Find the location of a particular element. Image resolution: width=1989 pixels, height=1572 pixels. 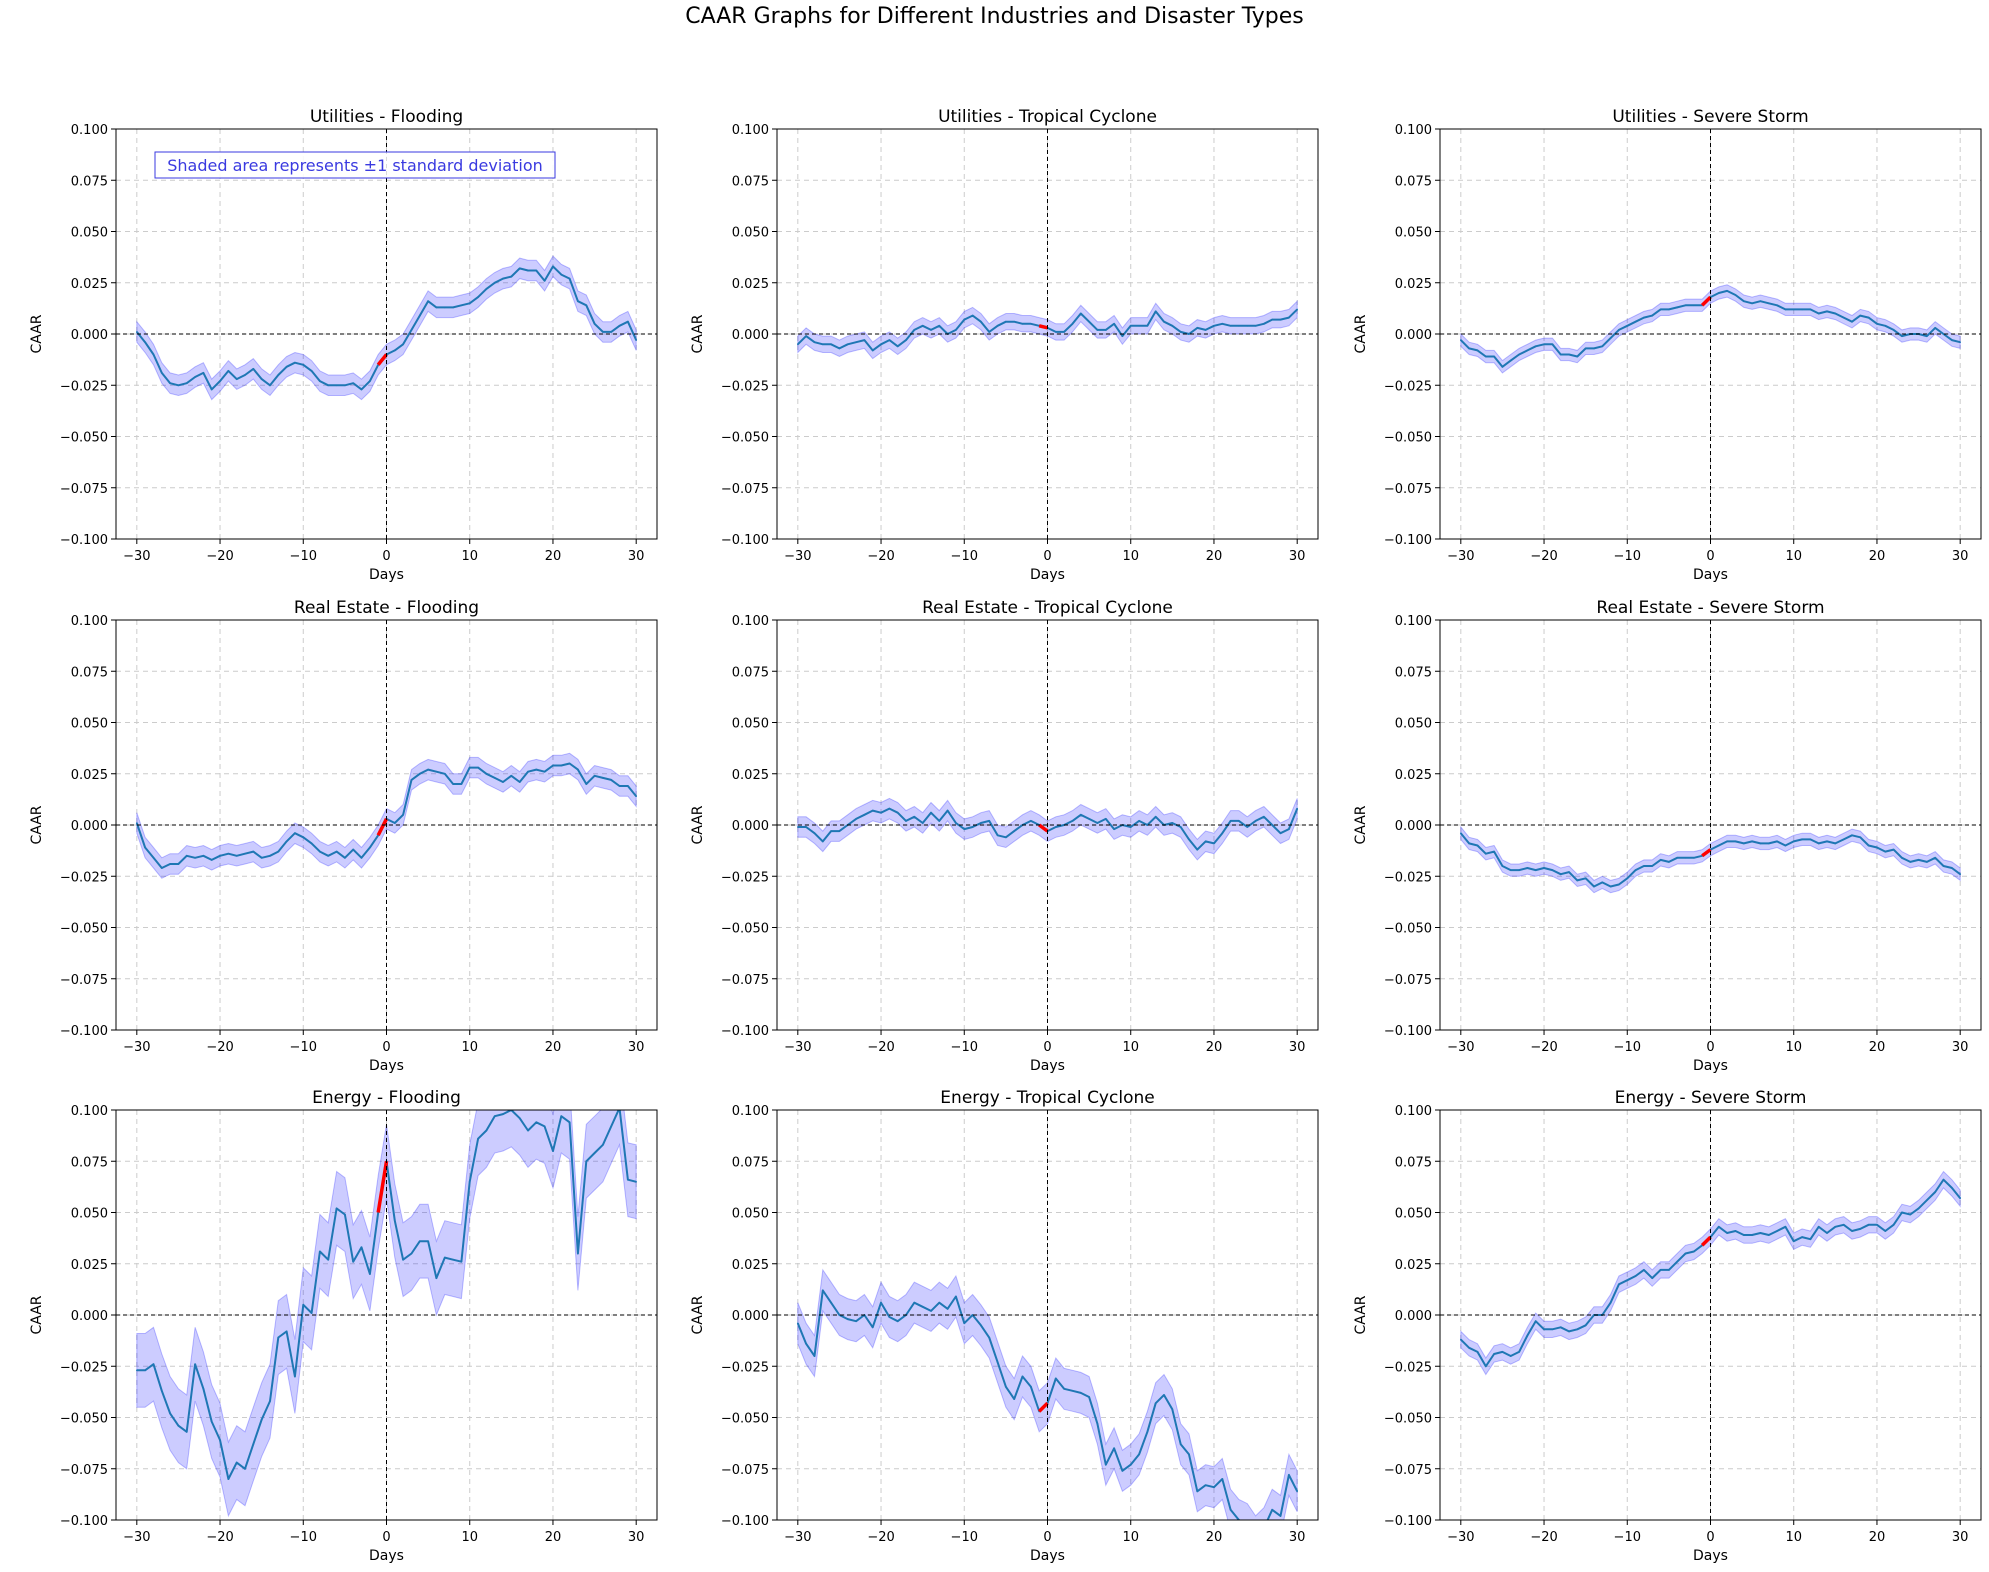

y-tick-label: −0.025 is located at coordinates (745, 1367).